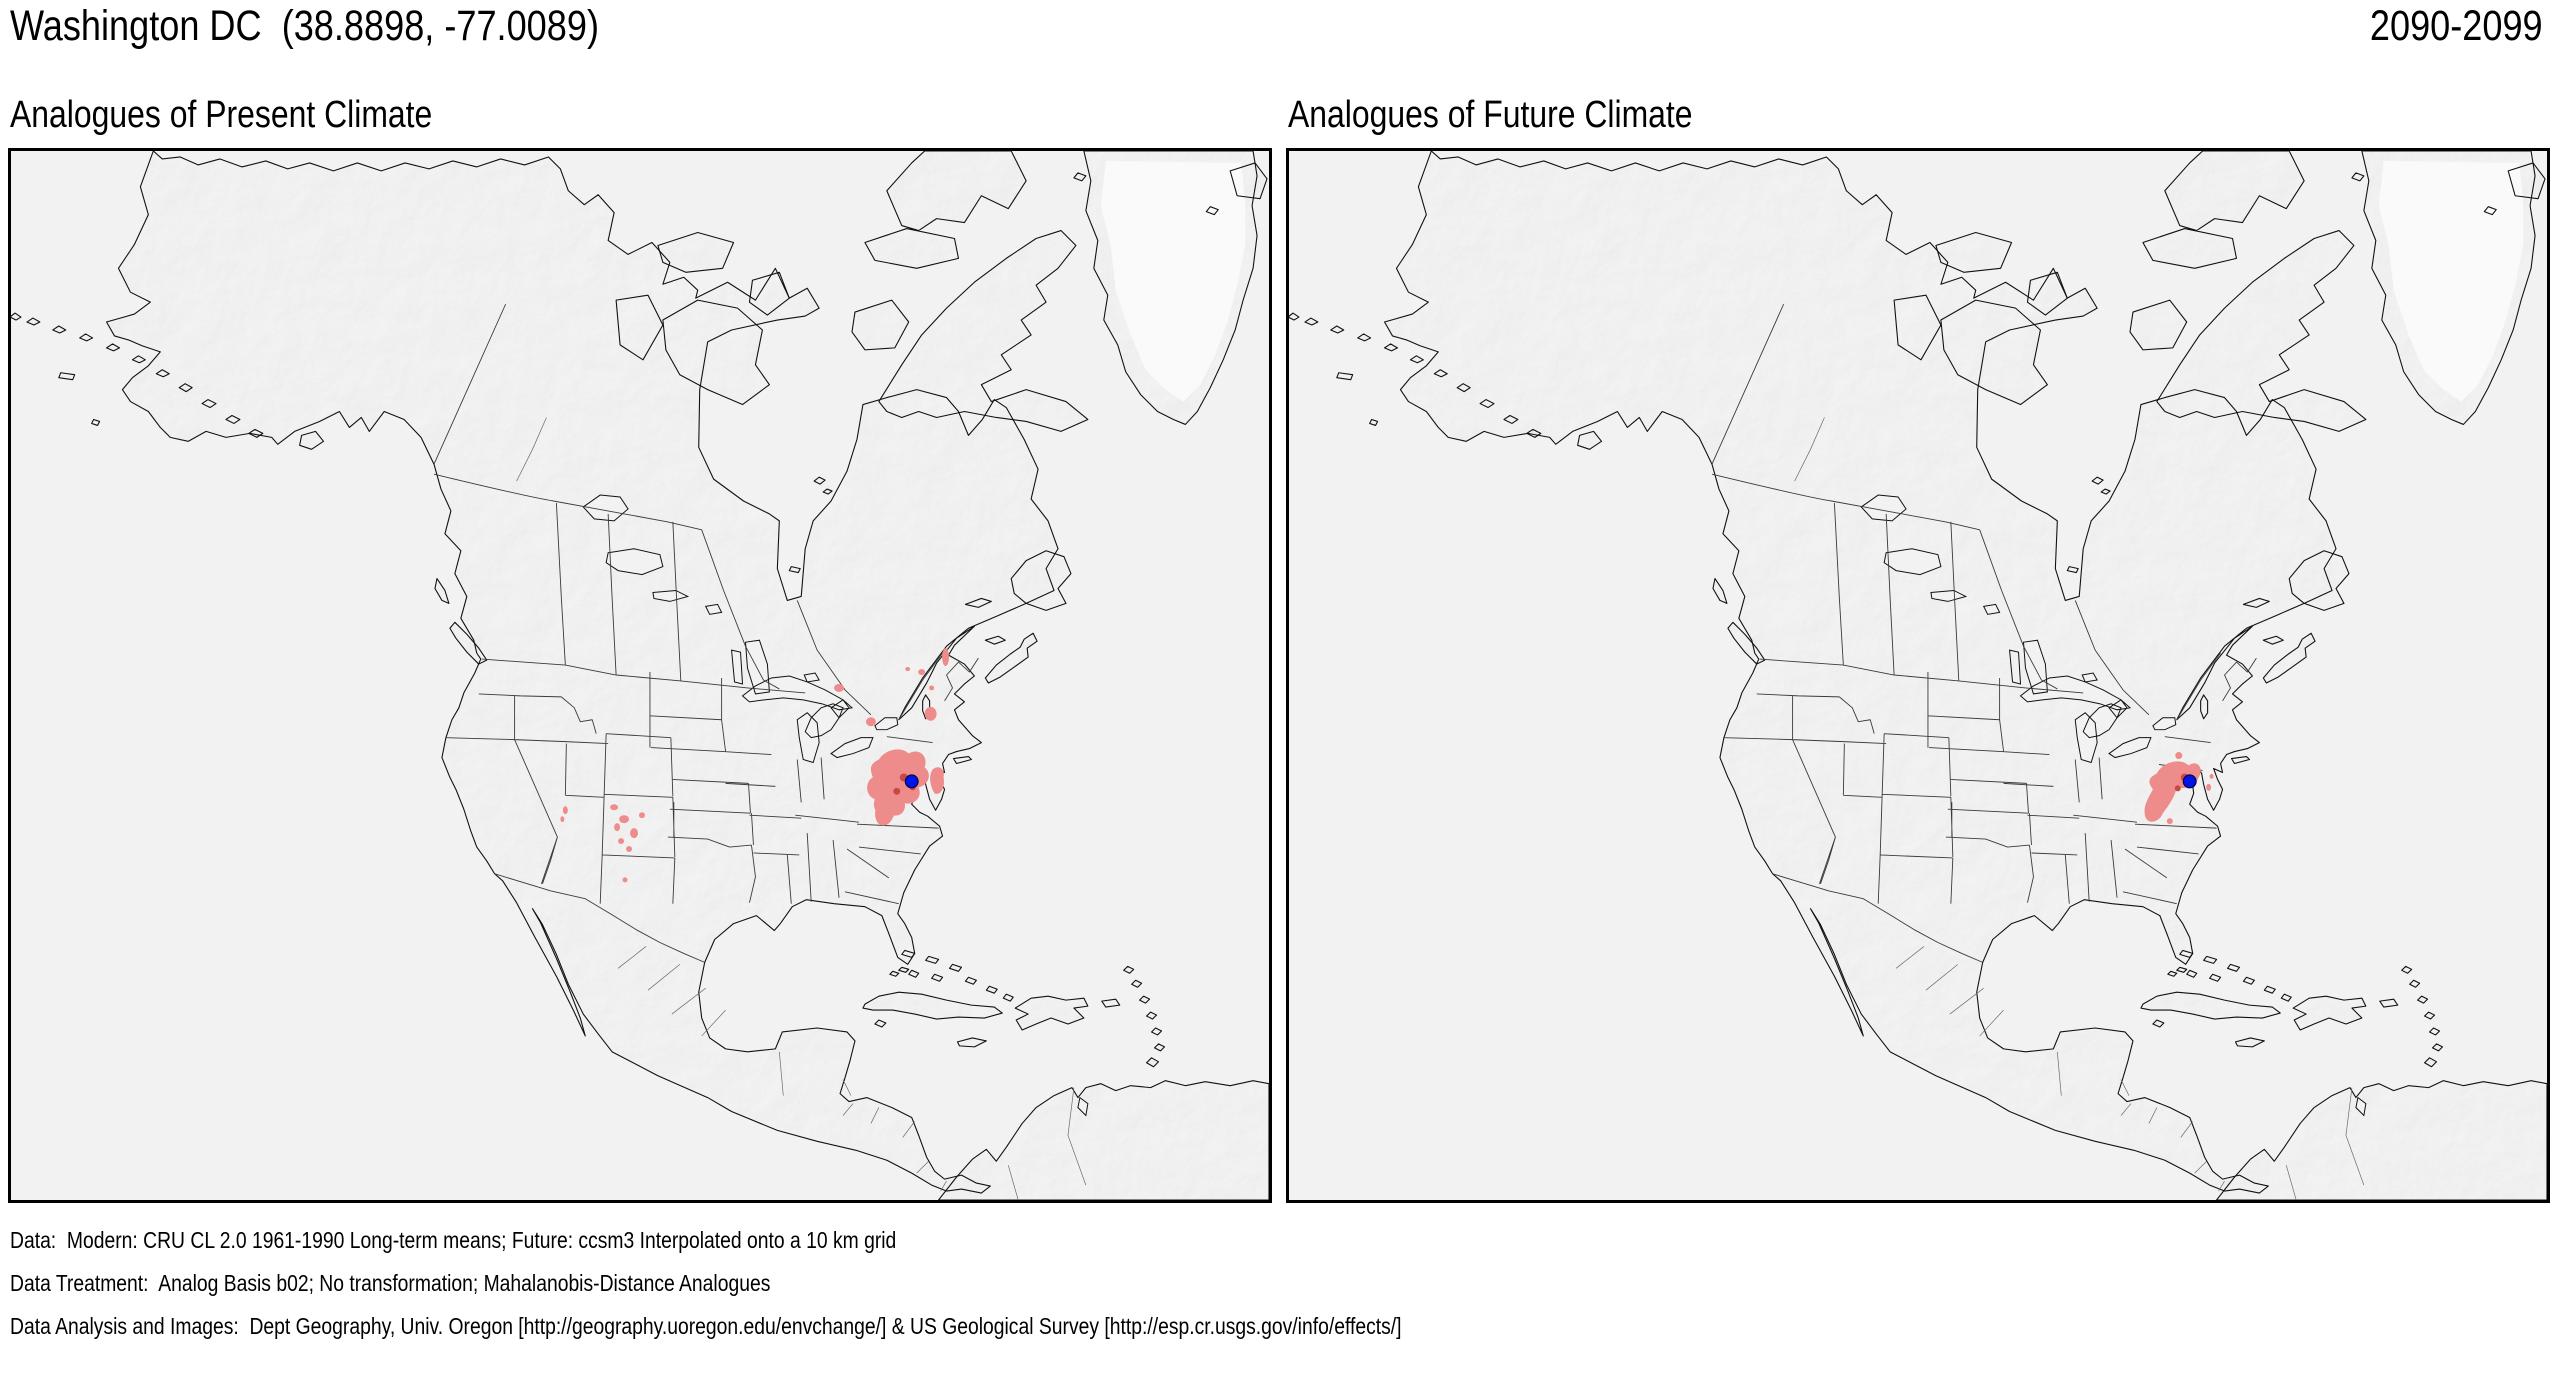  I want to click on period-label: 2090-2099, so click(2456, 26).